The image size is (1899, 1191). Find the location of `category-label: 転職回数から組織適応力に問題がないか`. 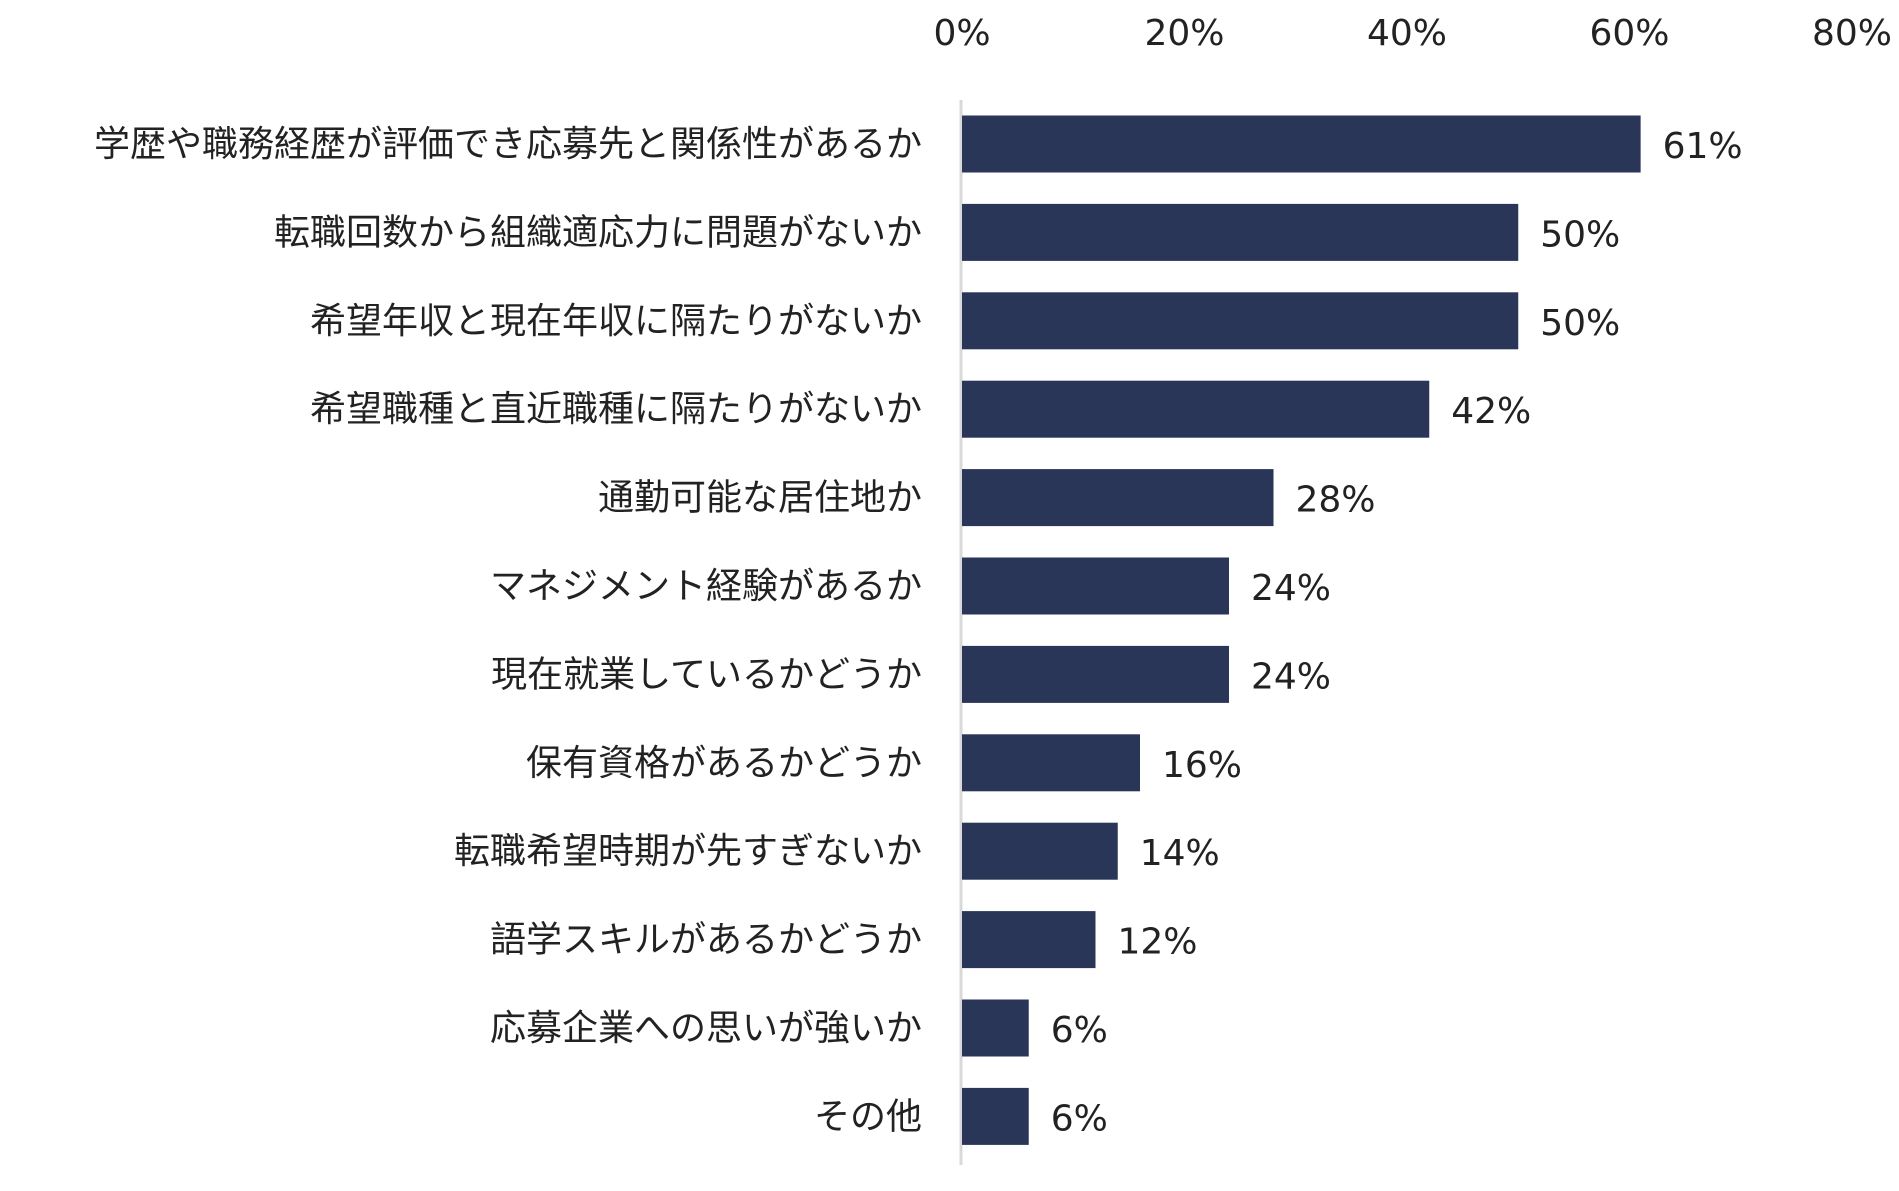

category-label: 転職回数から組織適応力に問題がないか is located at coordinates (598, 232).